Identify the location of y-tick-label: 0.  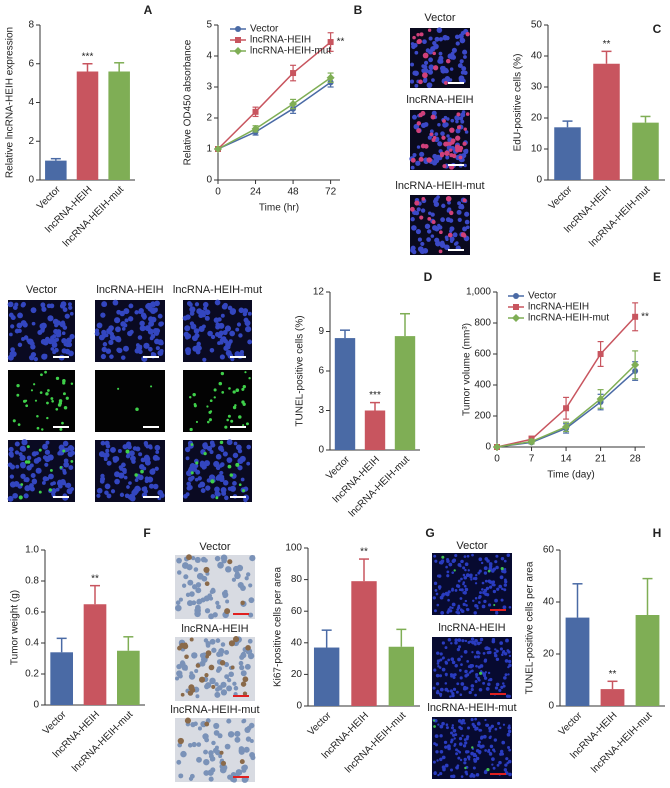
(36, 705).